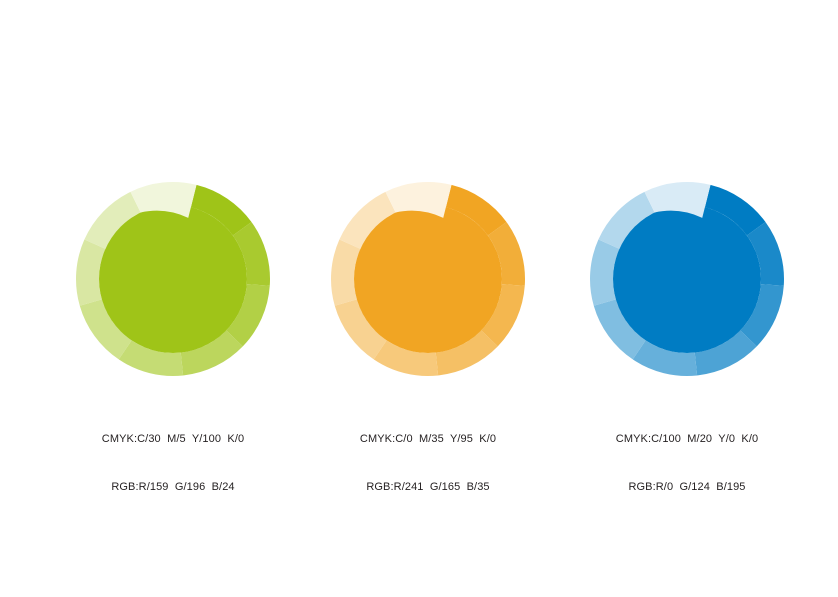 The height and width of the screenshot is (597, 838). What do you see at coordinates (506, 253) in the screenshot?
I see `ring-segment-2-orange` at bounding box center [506, 253].